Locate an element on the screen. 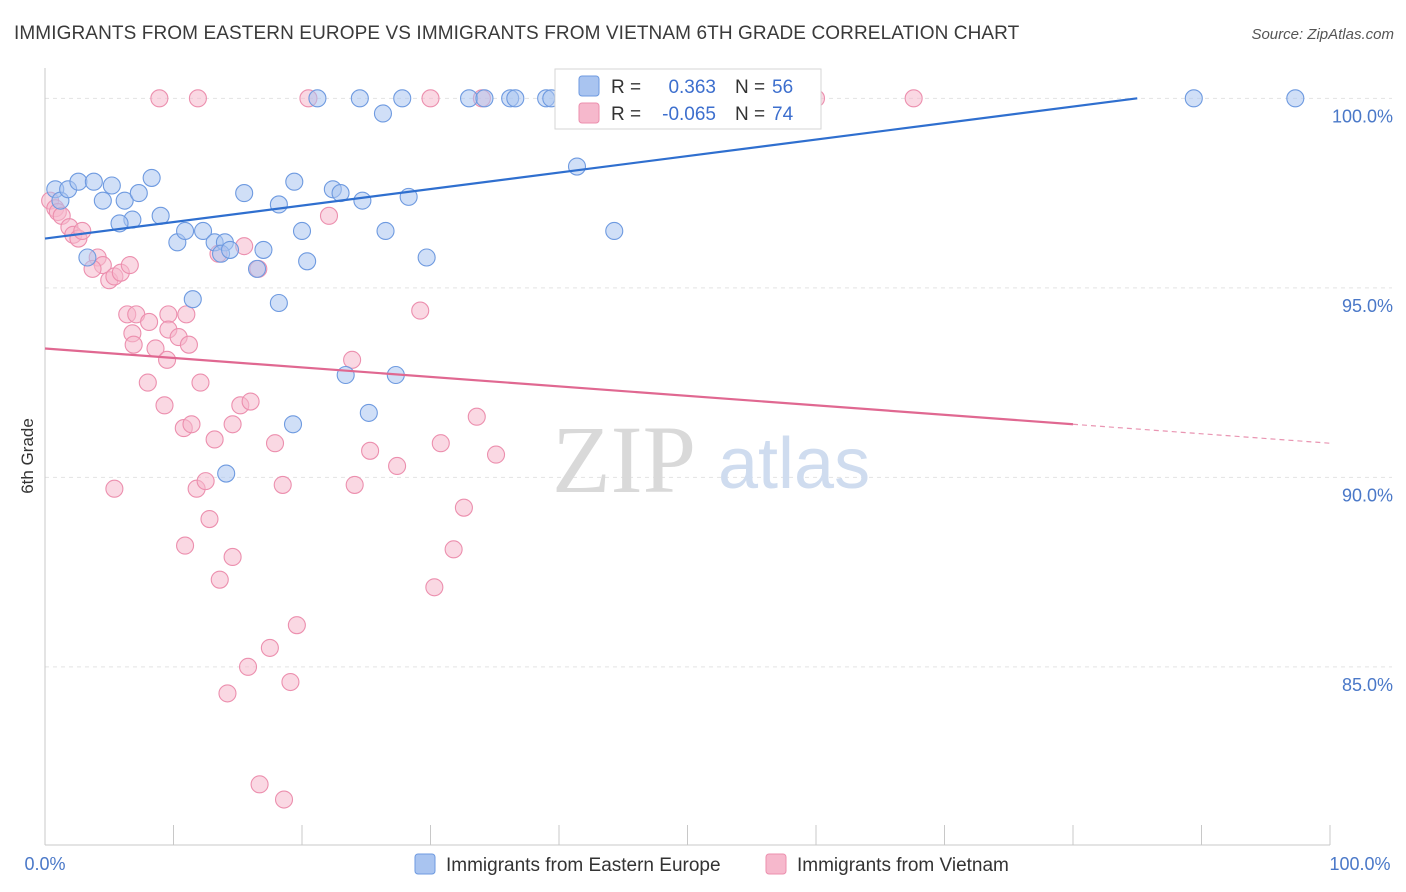 The image size is (1406, 892). y-tick-label: 90.0% is located at coordinates (1367, 495).